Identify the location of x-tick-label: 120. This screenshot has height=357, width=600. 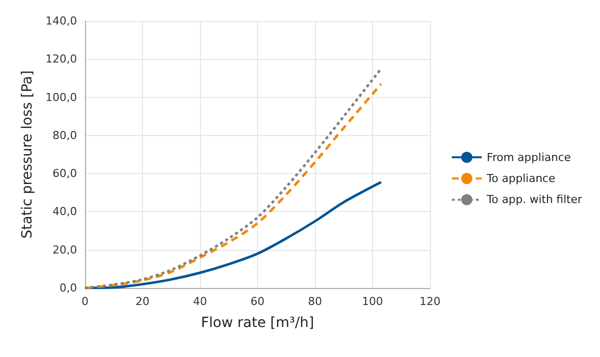
(430, 301).